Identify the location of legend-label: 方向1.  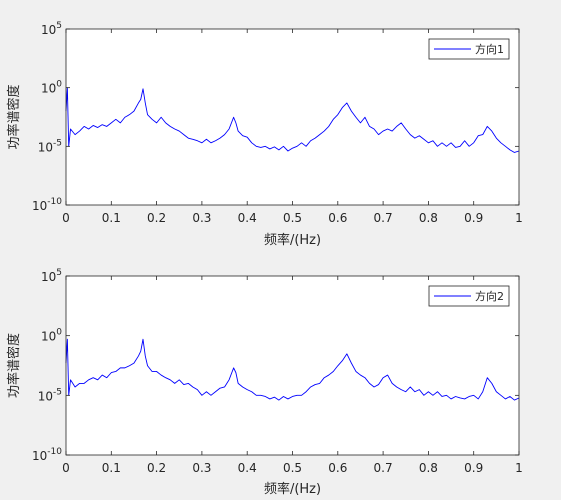
(489, 49).